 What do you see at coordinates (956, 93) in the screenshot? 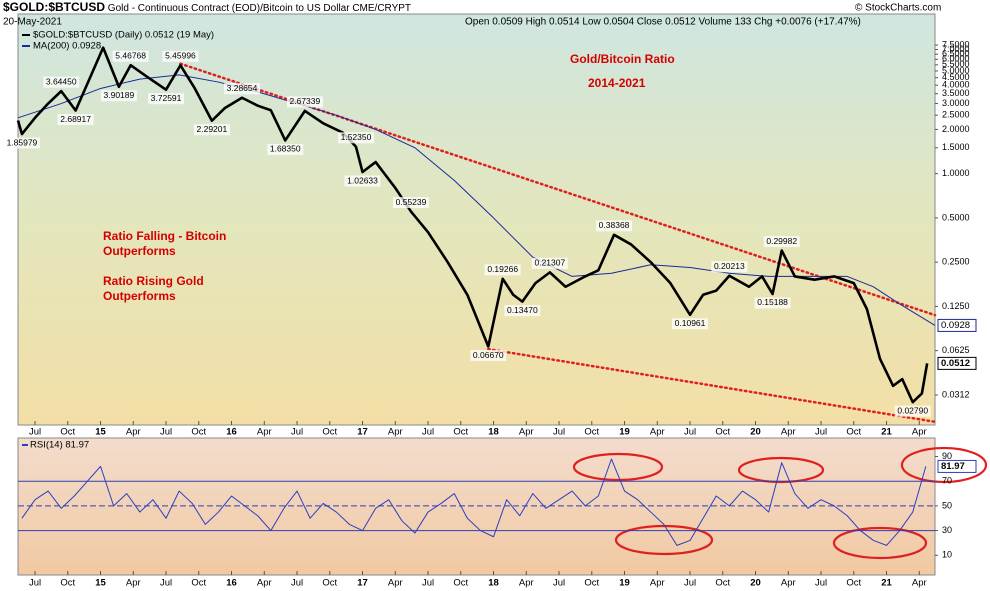
I see `y-tick-label: 3.5000` at bounding box center [956, 93].